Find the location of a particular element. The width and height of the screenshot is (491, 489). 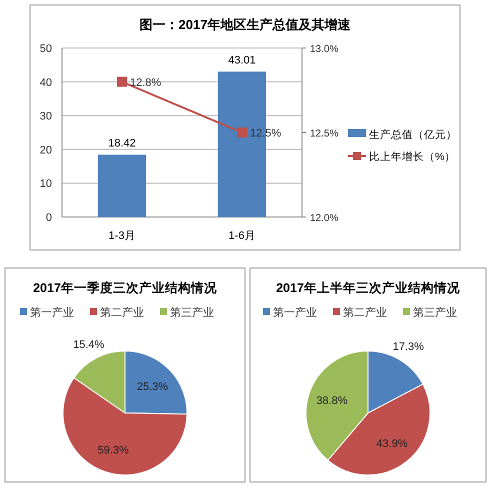

y-tick-label: 10 is located at coordinates (46, 184).